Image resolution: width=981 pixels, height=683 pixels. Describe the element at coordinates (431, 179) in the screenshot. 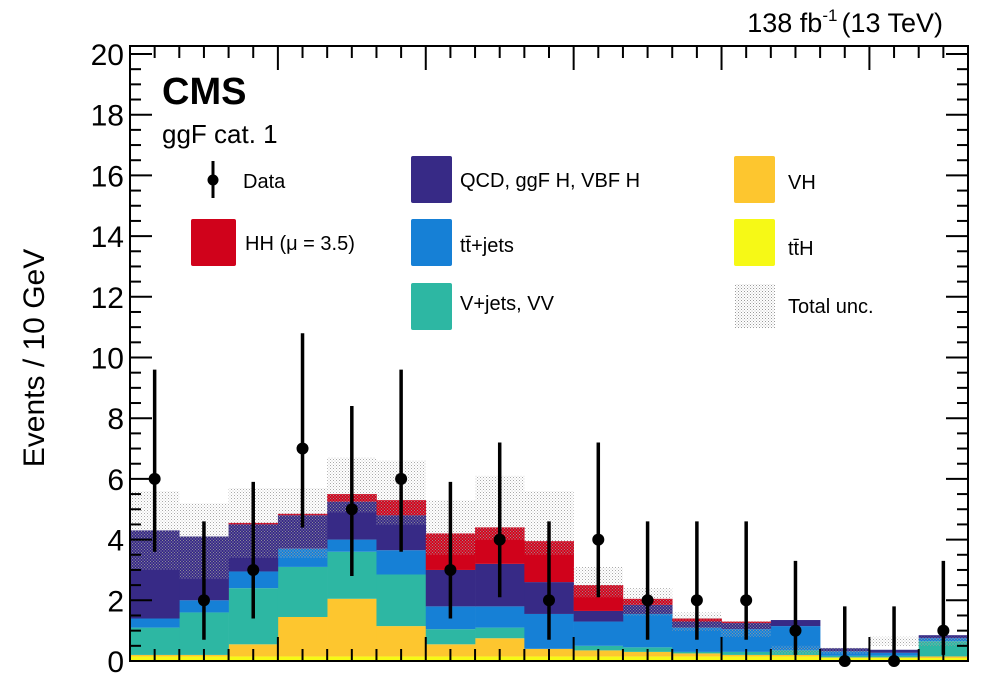

I see `legend-swatch-qcd` at that location.